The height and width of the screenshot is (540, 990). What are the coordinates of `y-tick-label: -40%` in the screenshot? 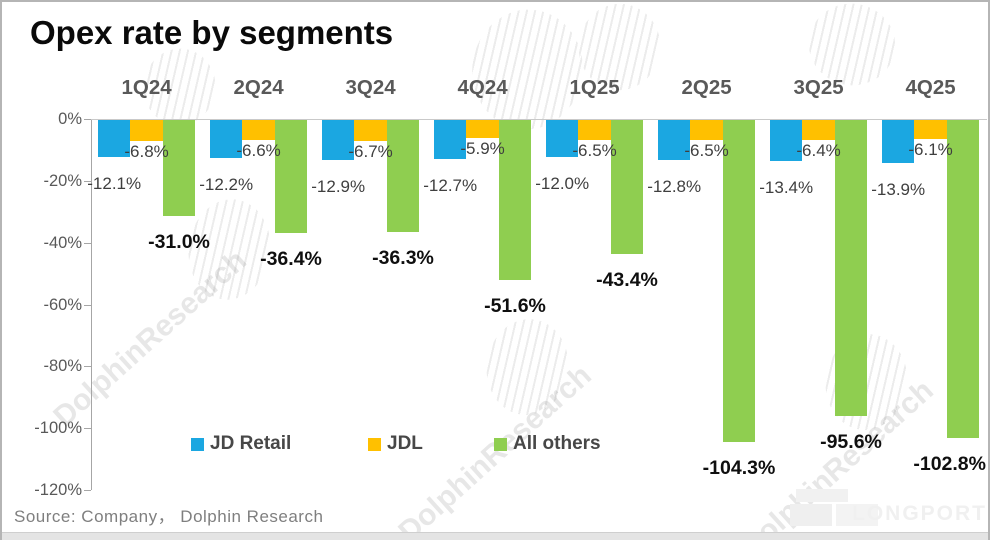 It's located at (62, 243).